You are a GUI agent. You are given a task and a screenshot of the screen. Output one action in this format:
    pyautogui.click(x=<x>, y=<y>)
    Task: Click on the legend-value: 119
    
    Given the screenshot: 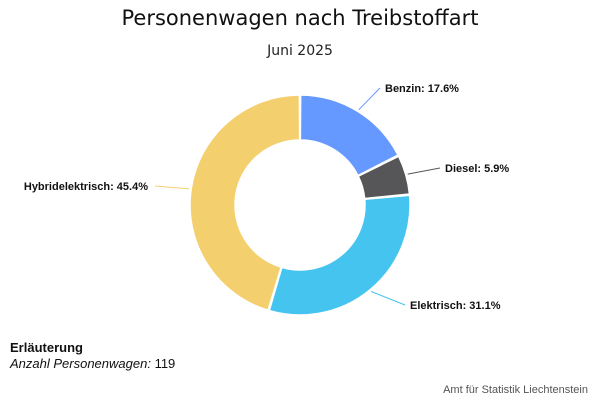 What is the action you would take?
    pyautogui.click(x=165, y=363)
    